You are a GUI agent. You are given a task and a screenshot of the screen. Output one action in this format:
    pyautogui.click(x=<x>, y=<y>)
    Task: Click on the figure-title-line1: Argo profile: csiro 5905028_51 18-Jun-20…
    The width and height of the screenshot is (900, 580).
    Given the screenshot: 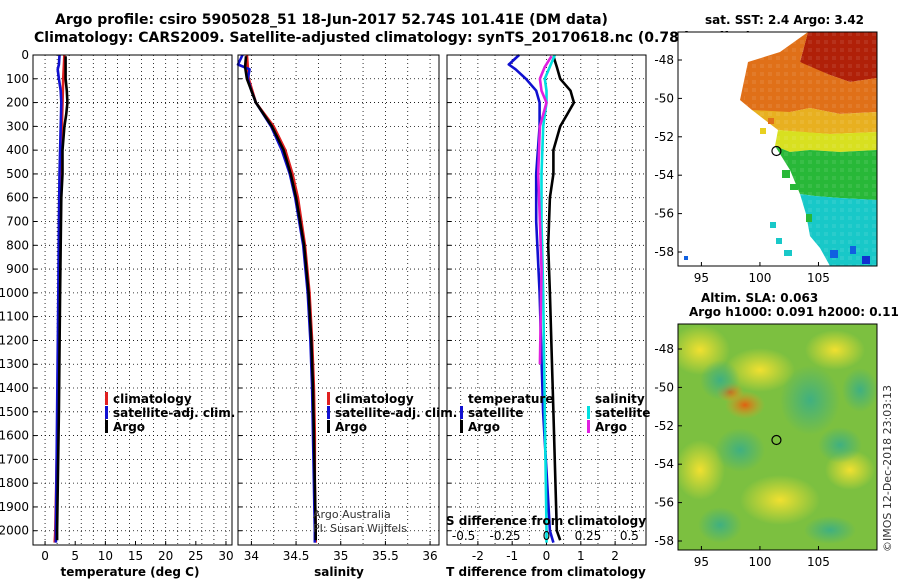 What is the action you would take?
    pyautogui.click(x=331, y=20)
    